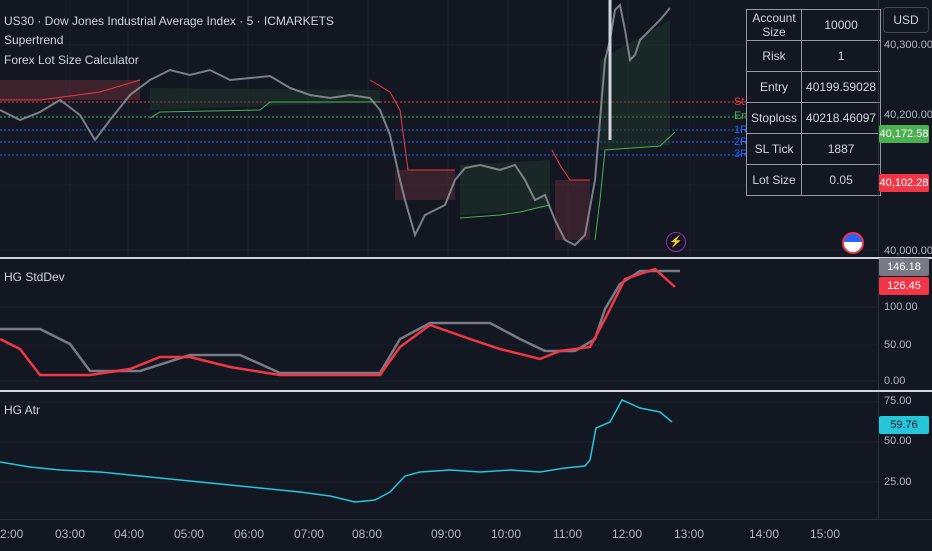  I want to click on time-tick: 09:00, so click(446, 534).